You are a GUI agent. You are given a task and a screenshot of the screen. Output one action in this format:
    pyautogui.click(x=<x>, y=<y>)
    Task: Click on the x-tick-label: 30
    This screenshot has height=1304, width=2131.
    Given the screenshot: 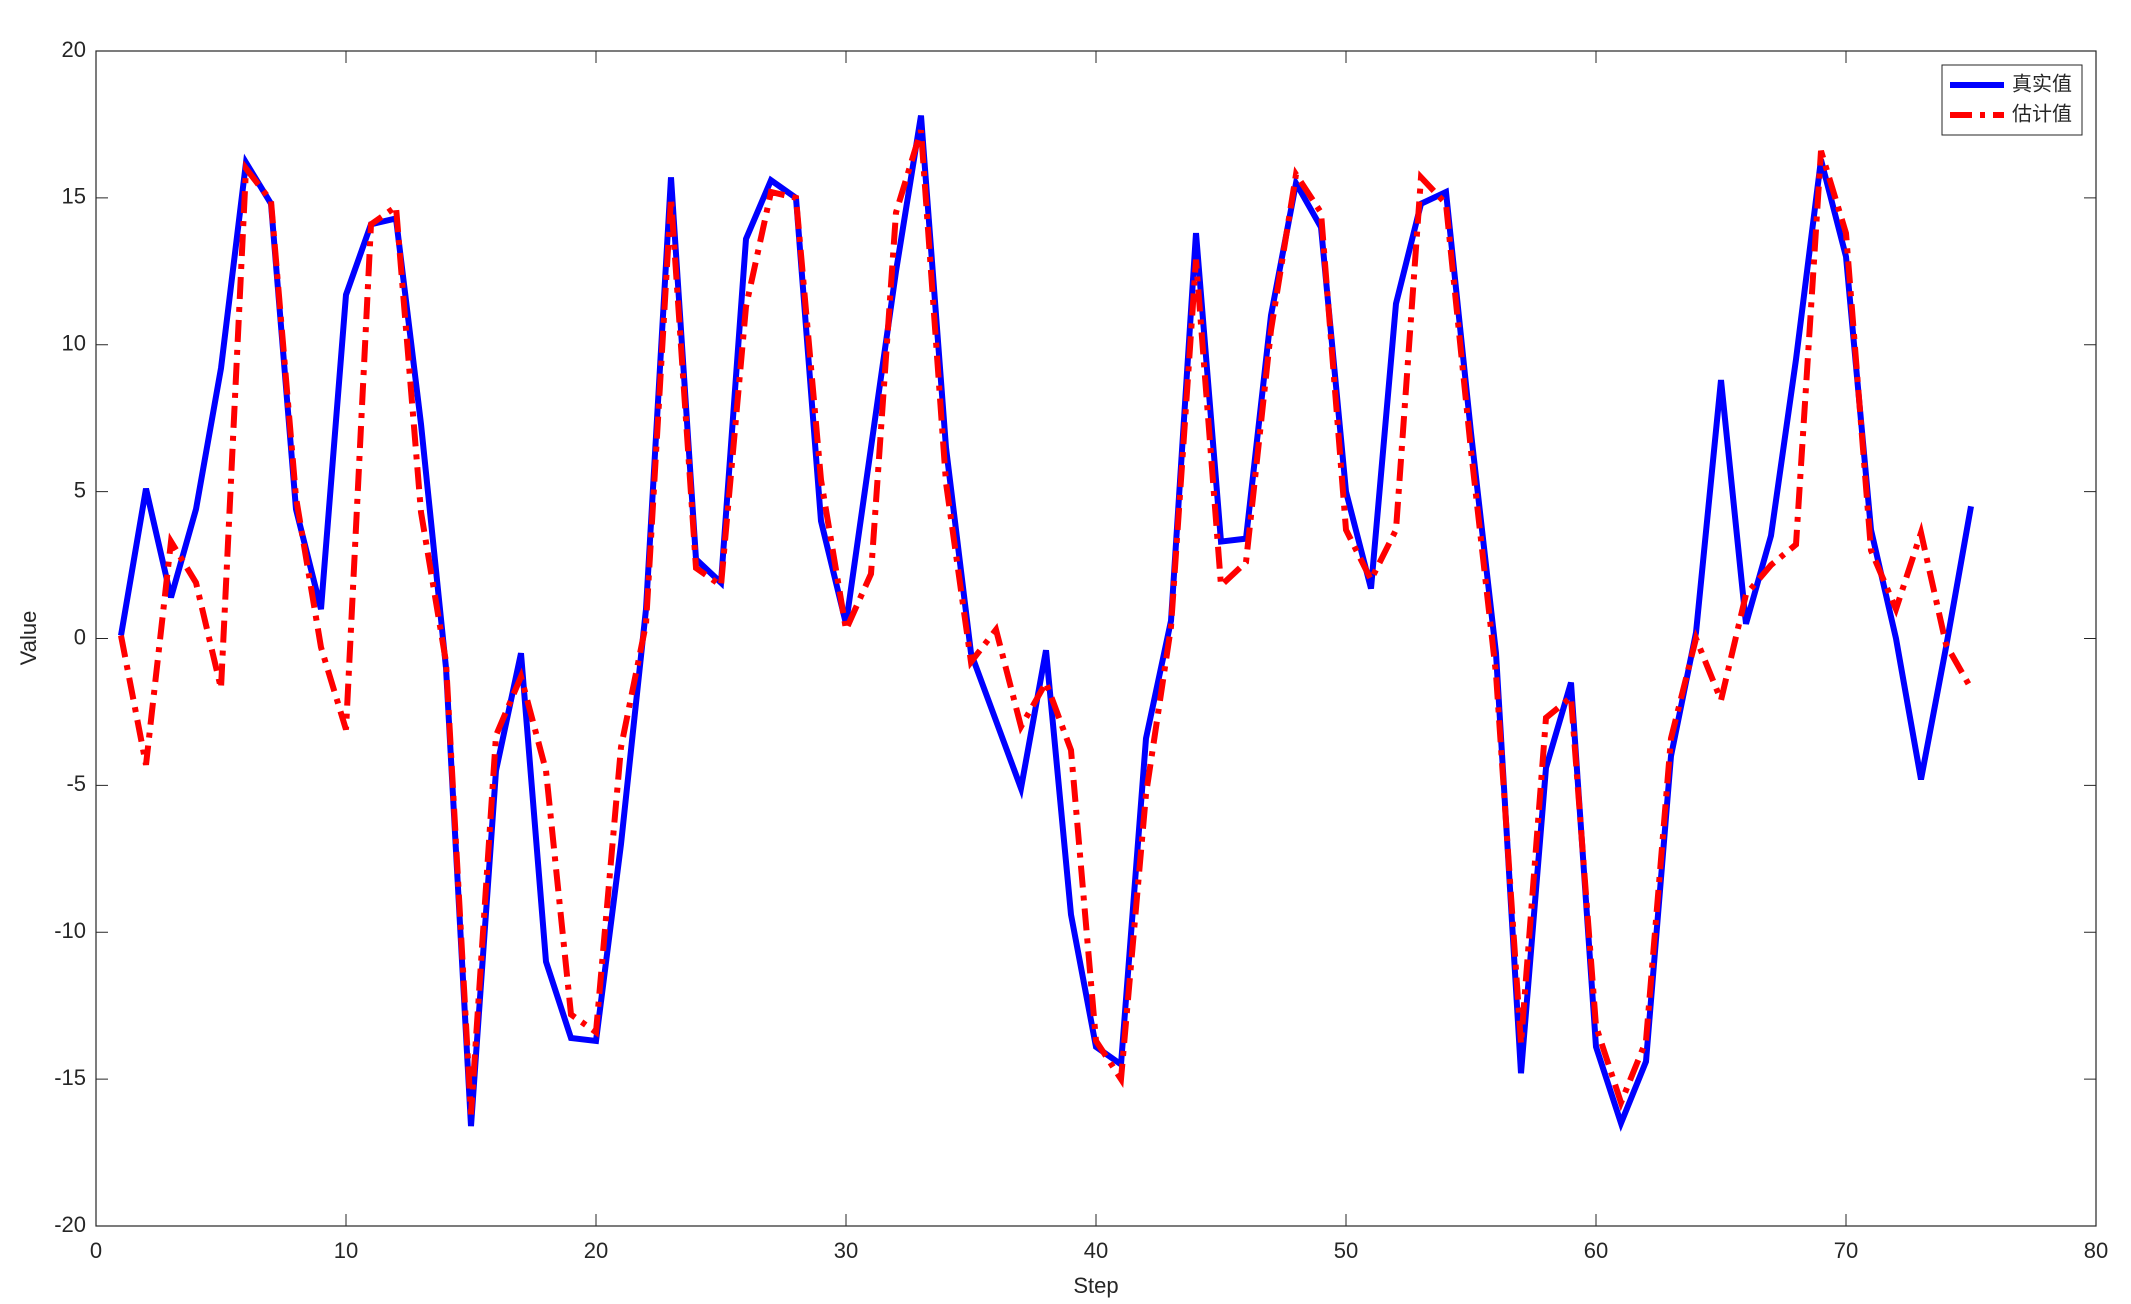 What is the action you would take?
    pyautogui.click(x=846, y=1250)
    